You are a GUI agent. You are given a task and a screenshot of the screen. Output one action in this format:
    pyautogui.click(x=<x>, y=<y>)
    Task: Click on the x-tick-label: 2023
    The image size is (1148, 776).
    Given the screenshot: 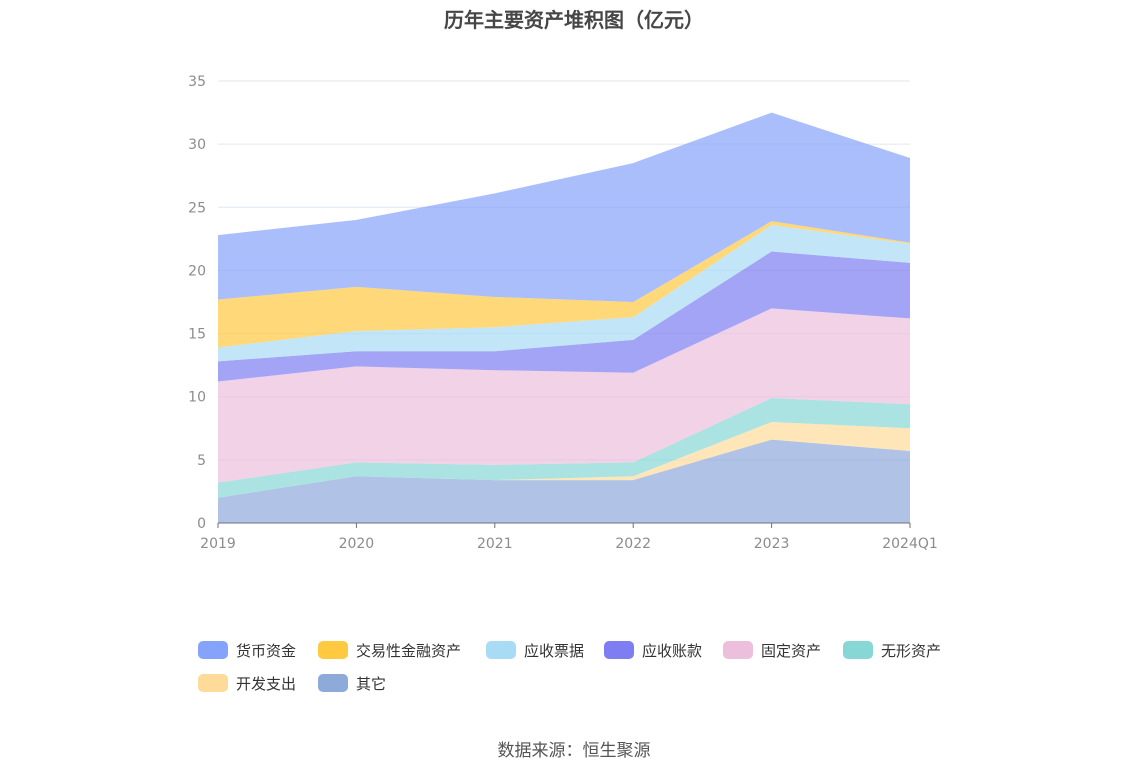 What is the action you would take?
    pyautogui.click(x=772, y=544)
    